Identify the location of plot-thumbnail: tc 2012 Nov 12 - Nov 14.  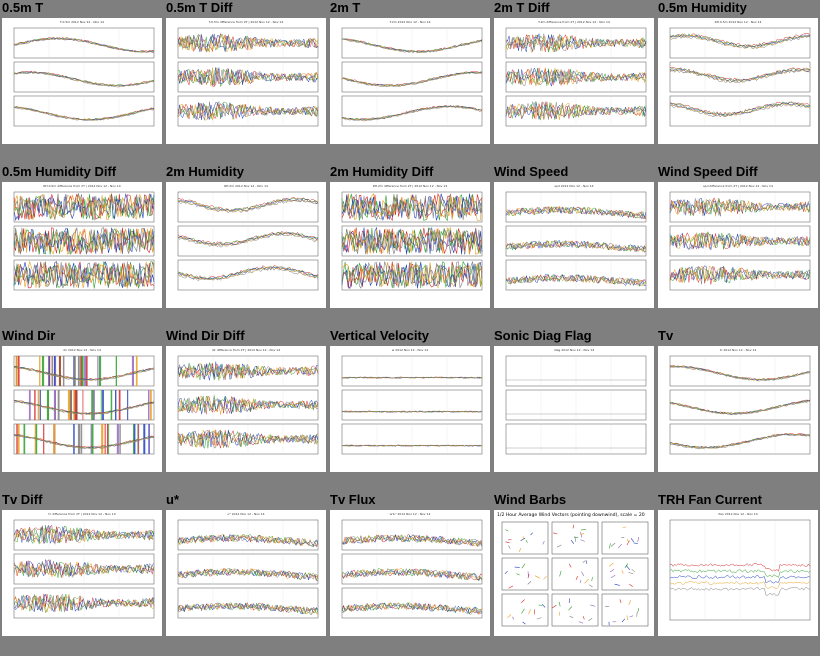
(738, 409).